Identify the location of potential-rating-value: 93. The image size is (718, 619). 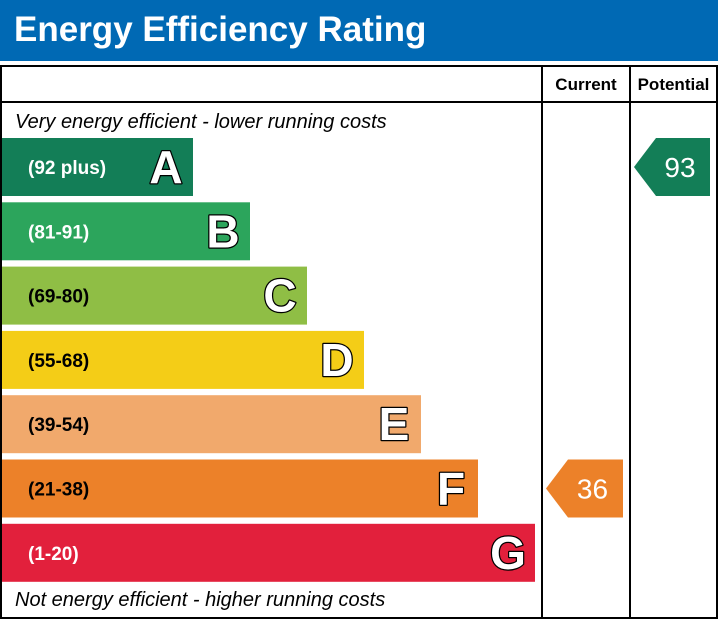
(679, 167).